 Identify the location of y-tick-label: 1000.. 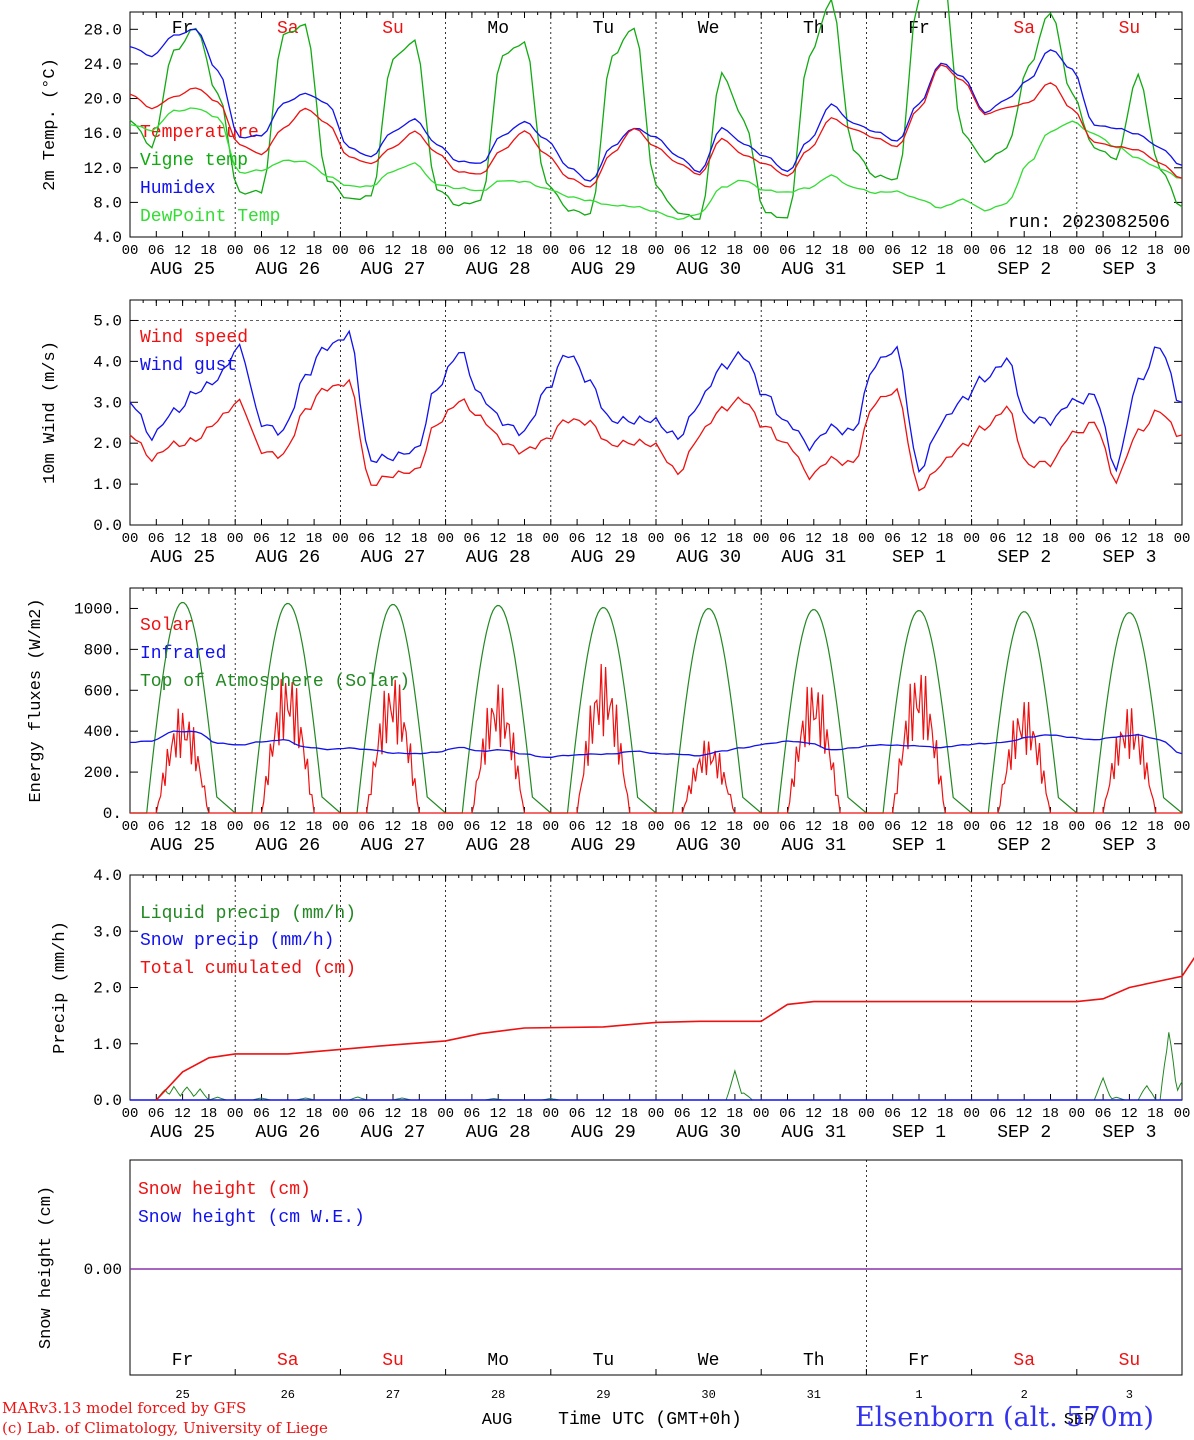
(98, 609).